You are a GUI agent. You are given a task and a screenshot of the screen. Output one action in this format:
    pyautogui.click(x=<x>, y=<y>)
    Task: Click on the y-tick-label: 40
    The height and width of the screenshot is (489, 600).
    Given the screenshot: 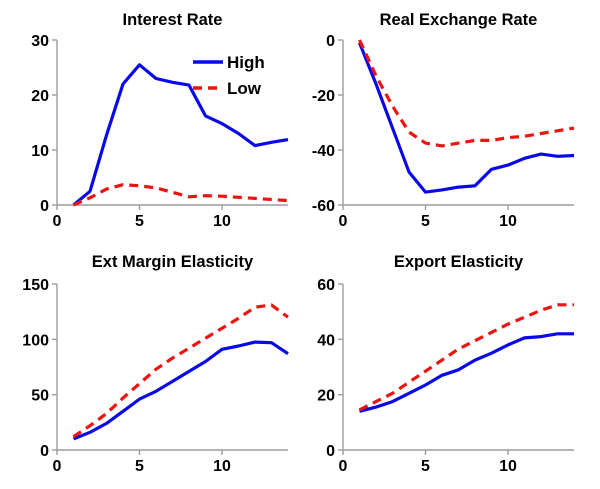 What is the action you would take?
    pyautogui.click(x=326, y=340)
    